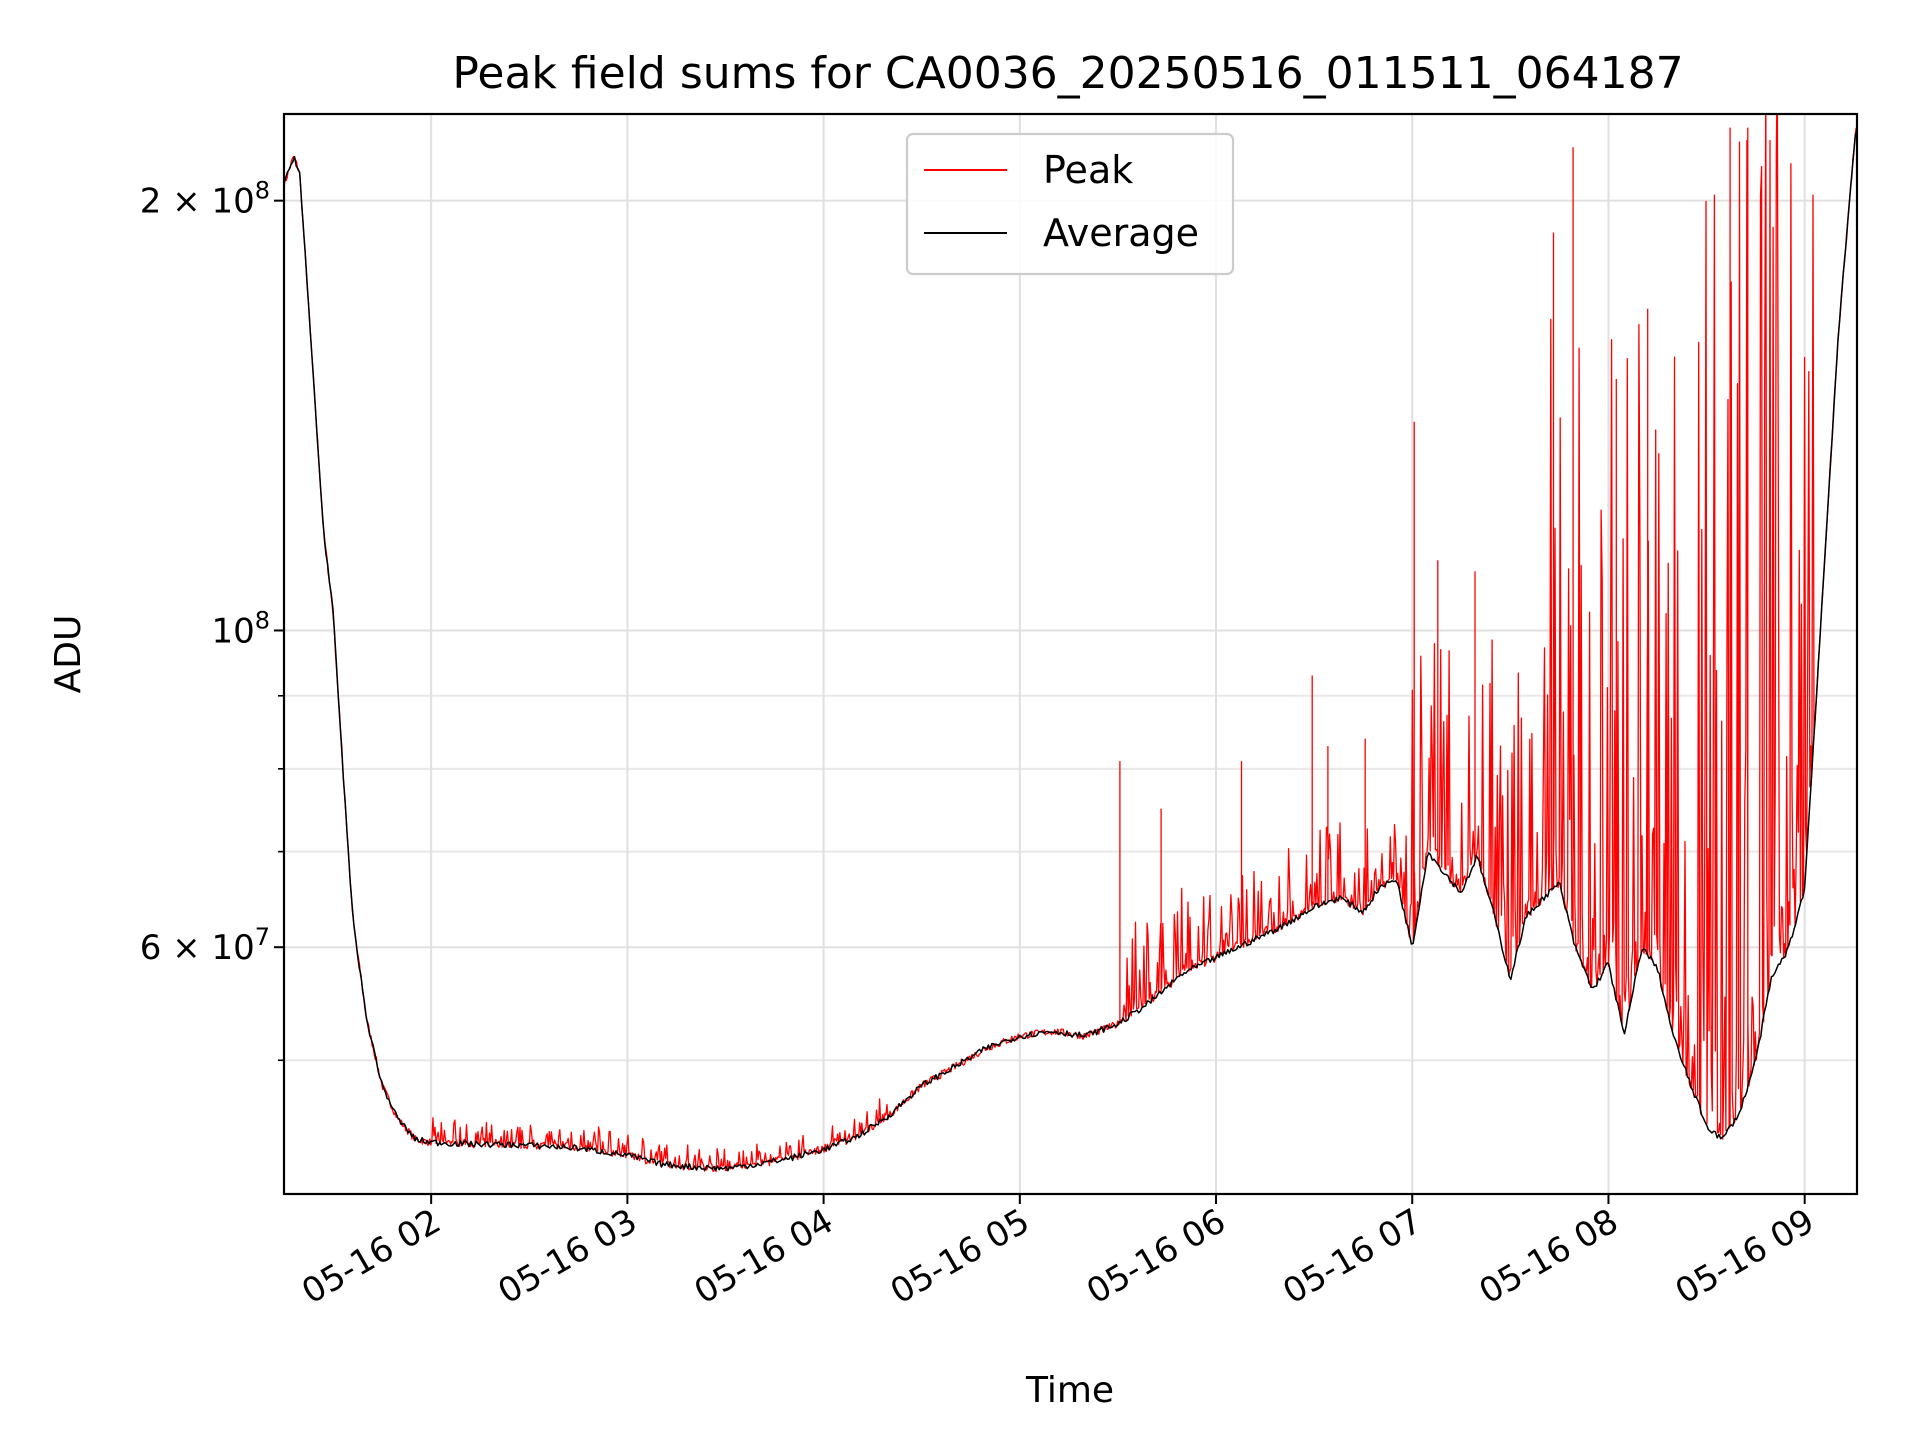  I want to click on x-tick-label: 05-16 07, so click(1352, 1256).